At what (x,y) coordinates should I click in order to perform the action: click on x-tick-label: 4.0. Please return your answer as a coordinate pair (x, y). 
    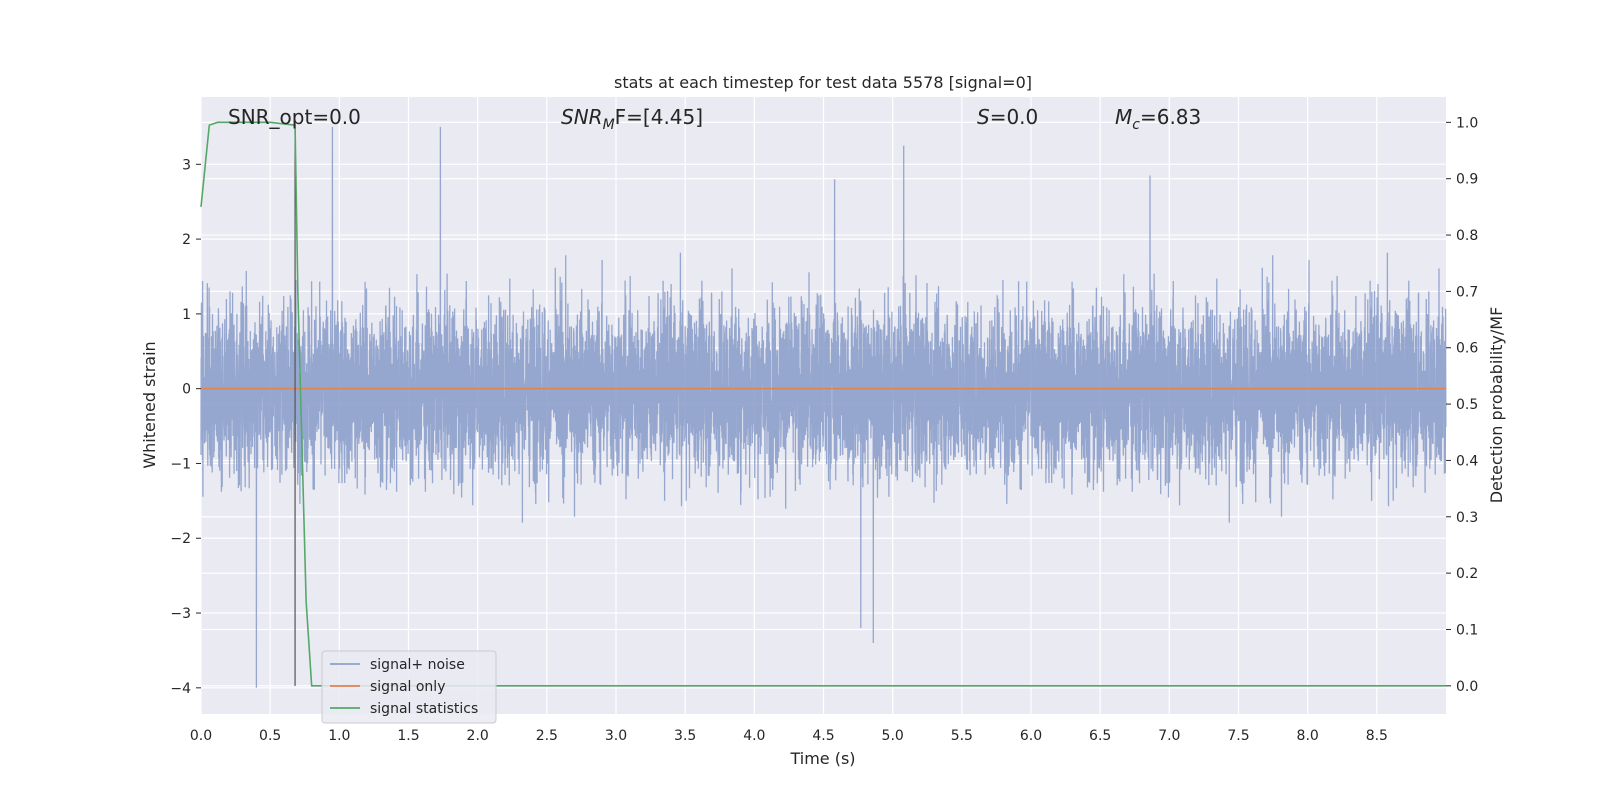
    Looking at the image, I should click on (754, 736).